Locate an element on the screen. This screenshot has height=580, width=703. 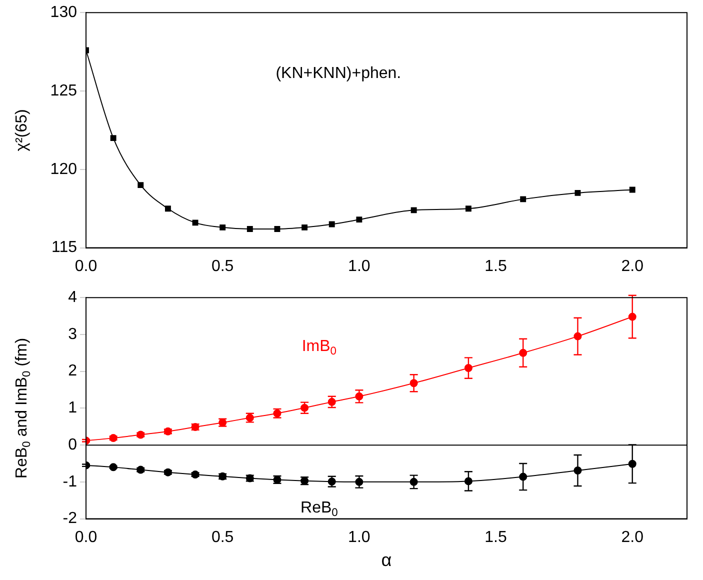
y-tick-label: 120 is located at coordinates (64, 169).